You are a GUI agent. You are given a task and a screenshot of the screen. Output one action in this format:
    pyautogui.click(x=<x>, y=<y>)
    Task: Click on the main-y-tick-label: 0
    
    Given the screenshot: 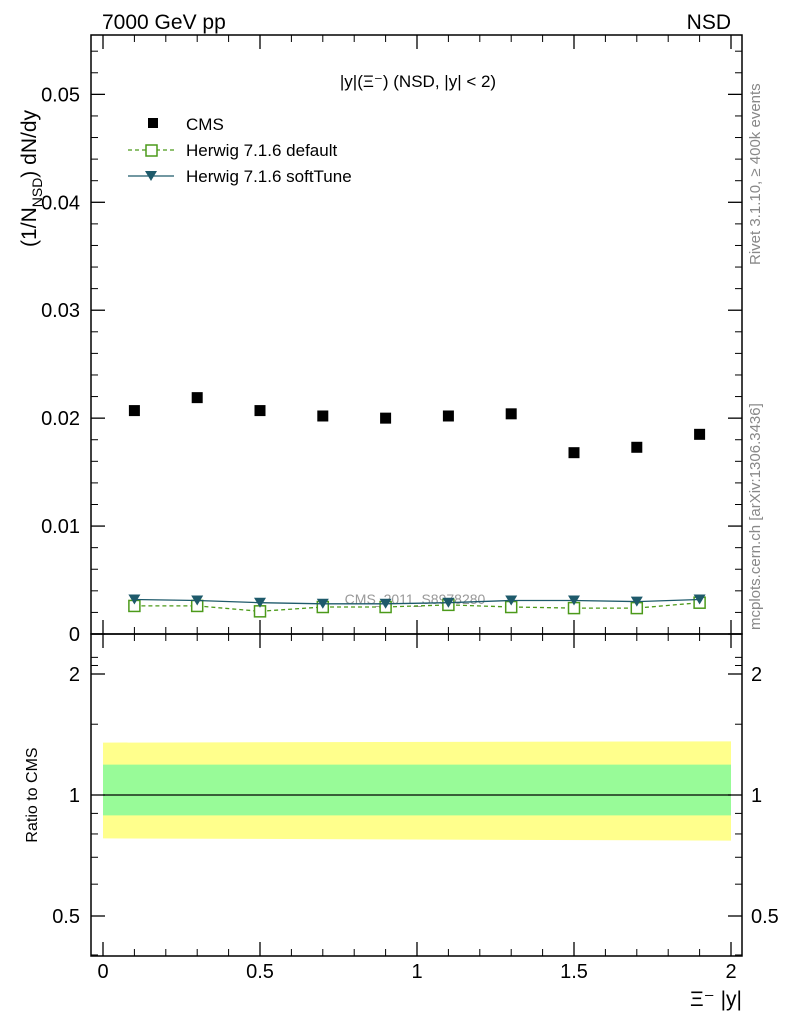 What is the action you would take?
    pyautogui.click(x=74, y=635)
    